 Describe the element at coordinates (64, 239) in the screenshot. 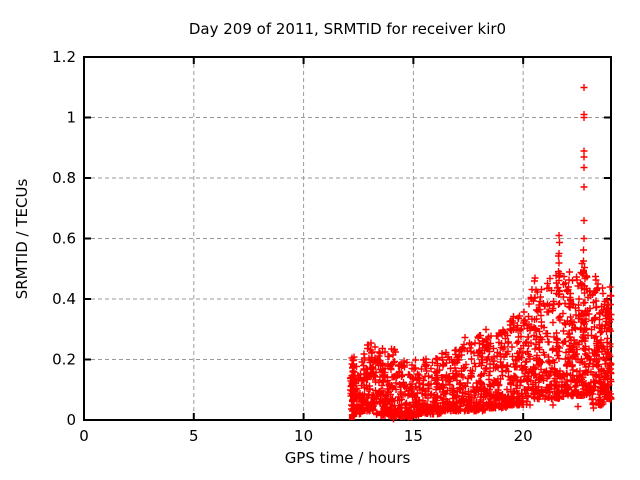

I see `y-tick-label: 0.6` at that location.